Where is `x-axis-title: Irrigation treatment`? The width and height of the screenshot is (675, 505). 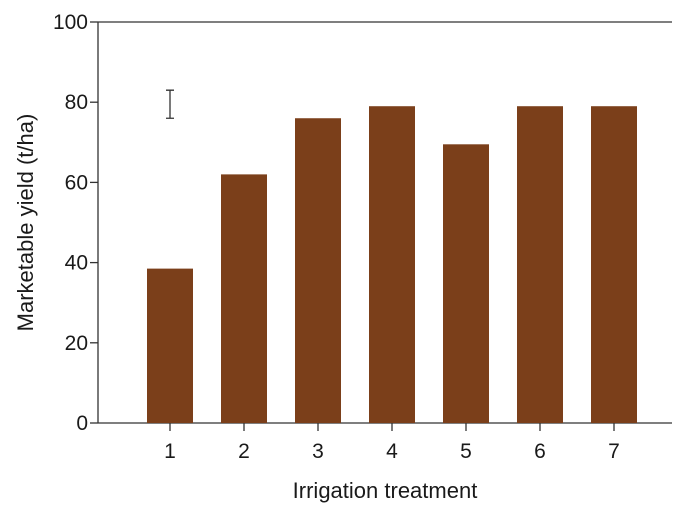
x-axis-title: Irrigation treatment is located at coordinates (385, 490).